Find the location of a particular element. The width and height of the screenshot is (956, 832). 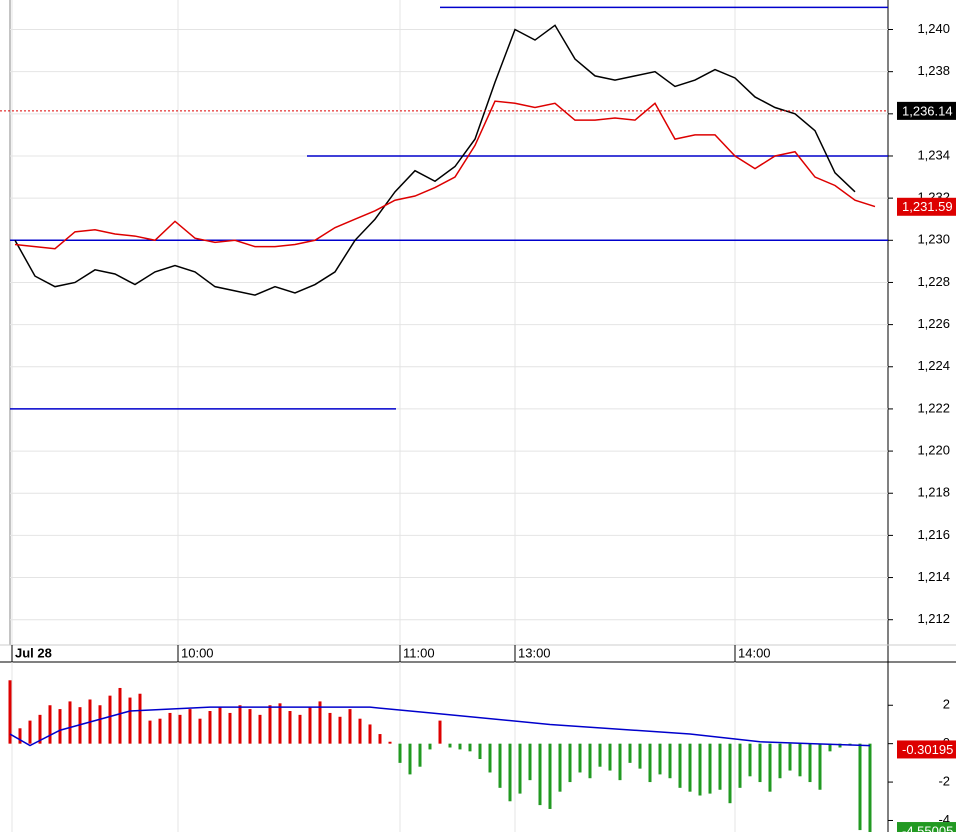

y-tick-label: 2 is located at coordinates (946, 704).